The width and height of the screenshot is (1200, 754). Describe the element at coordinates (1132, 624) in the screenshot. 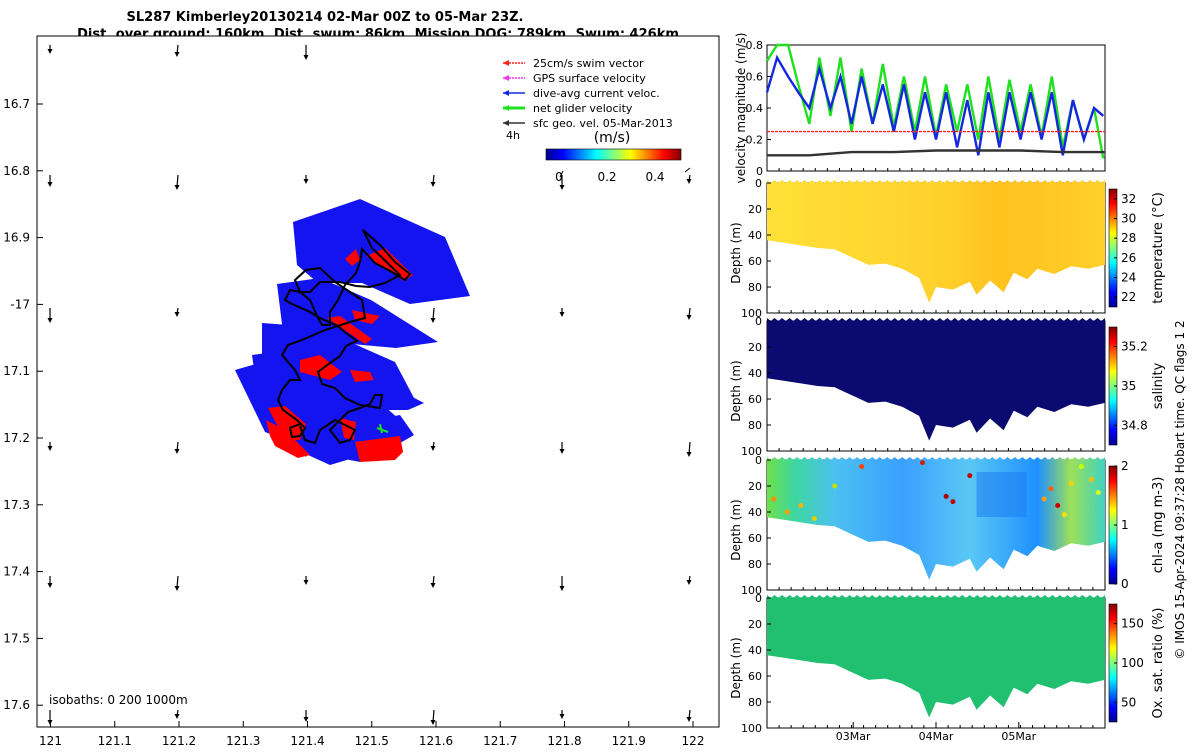

I see `section-colorbar-tick-label: 150` at that location.